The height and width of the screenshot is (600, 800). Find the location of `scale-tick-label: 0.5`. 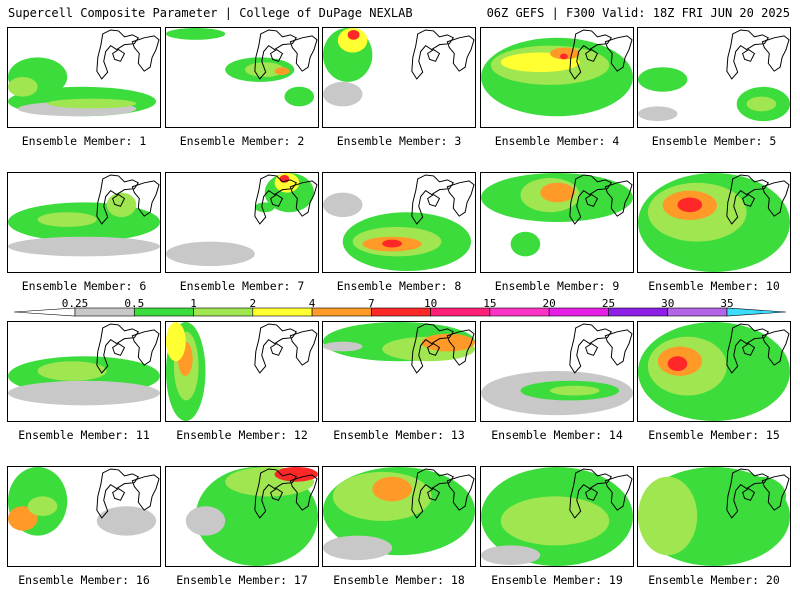

scale-tick-label: 0.5 is located at coordinates (134, 303).